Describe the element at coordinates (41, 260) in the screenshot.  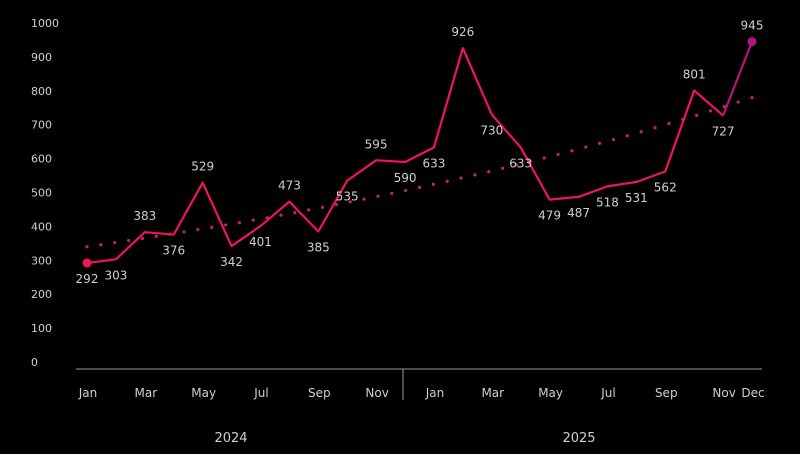
I see `y-tick-label: 300` at that location.